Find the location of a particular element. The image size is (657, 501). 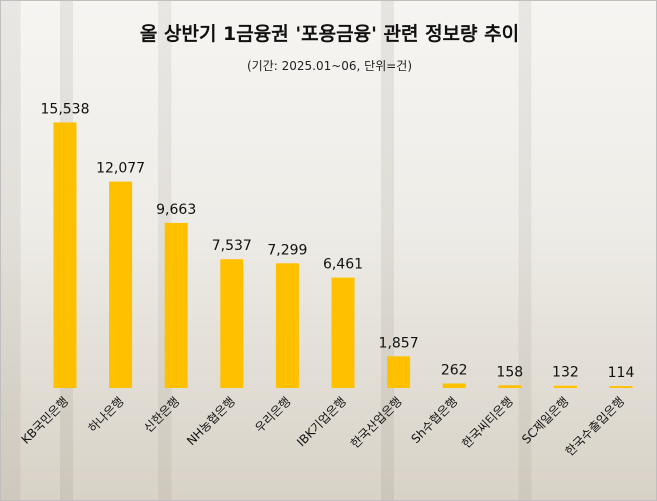

category-label-7: Sh수협은행 is located at coordinates (434, 420).